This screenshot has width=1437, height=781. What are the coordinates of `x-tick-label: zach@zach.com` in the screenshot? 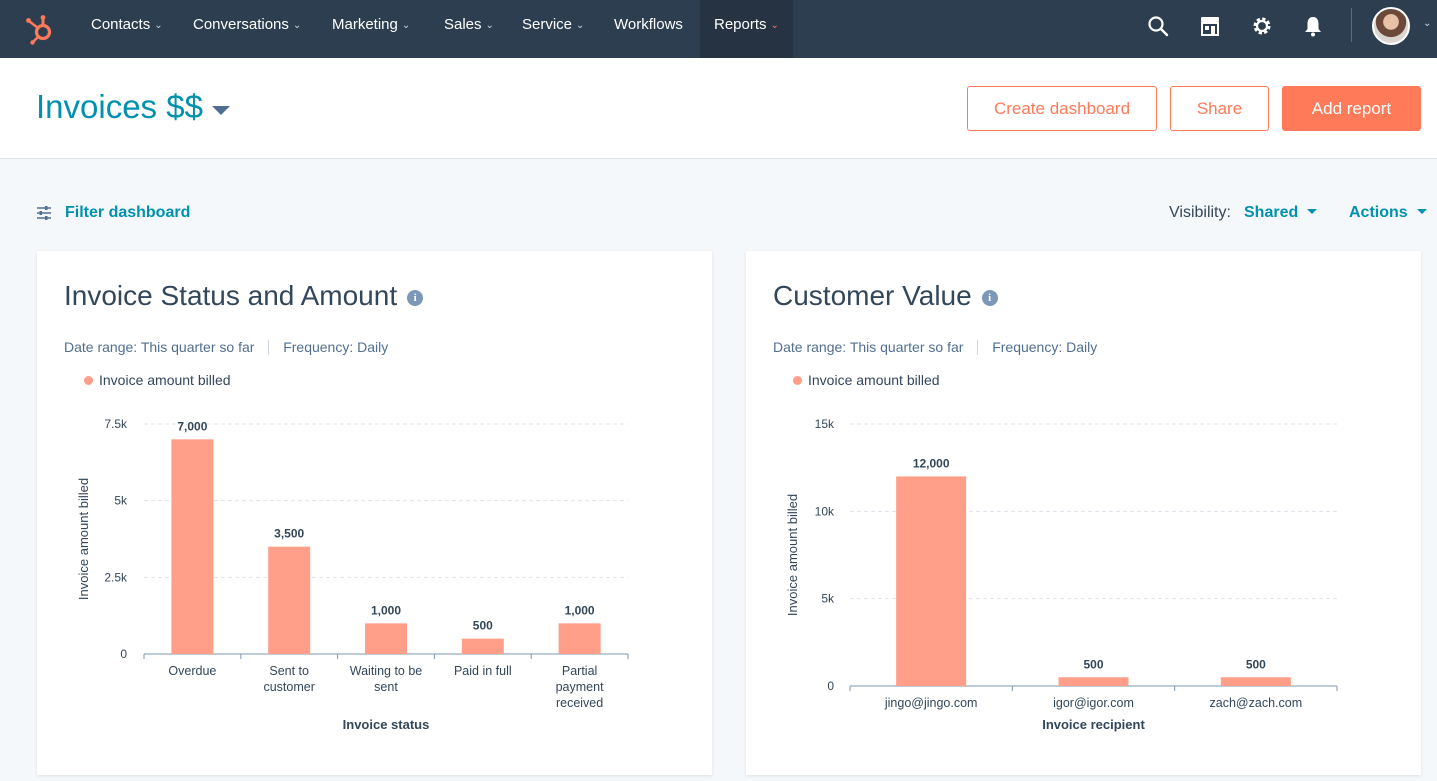 It's located at (1256, 703).